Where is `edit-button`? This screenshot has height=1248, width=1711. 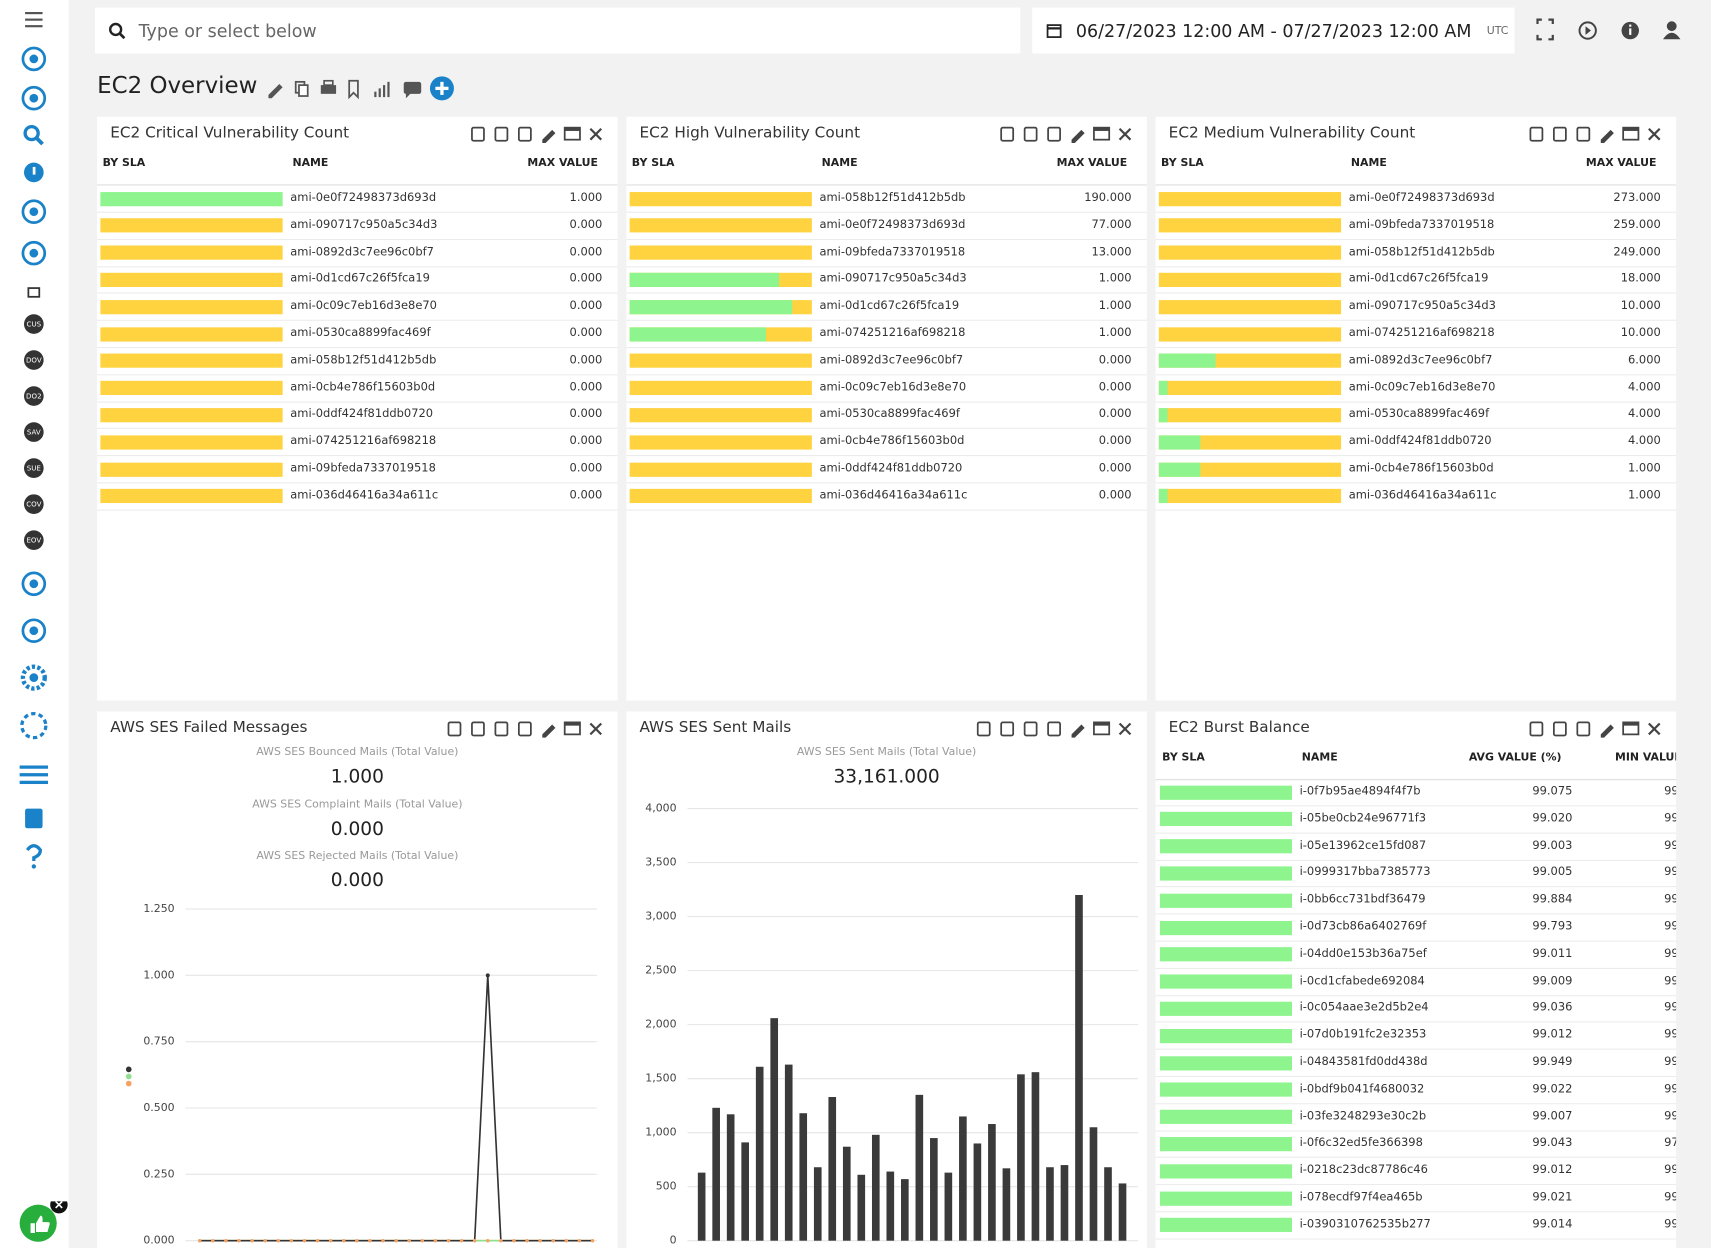
edit-button is located at coordinates (275, 91).